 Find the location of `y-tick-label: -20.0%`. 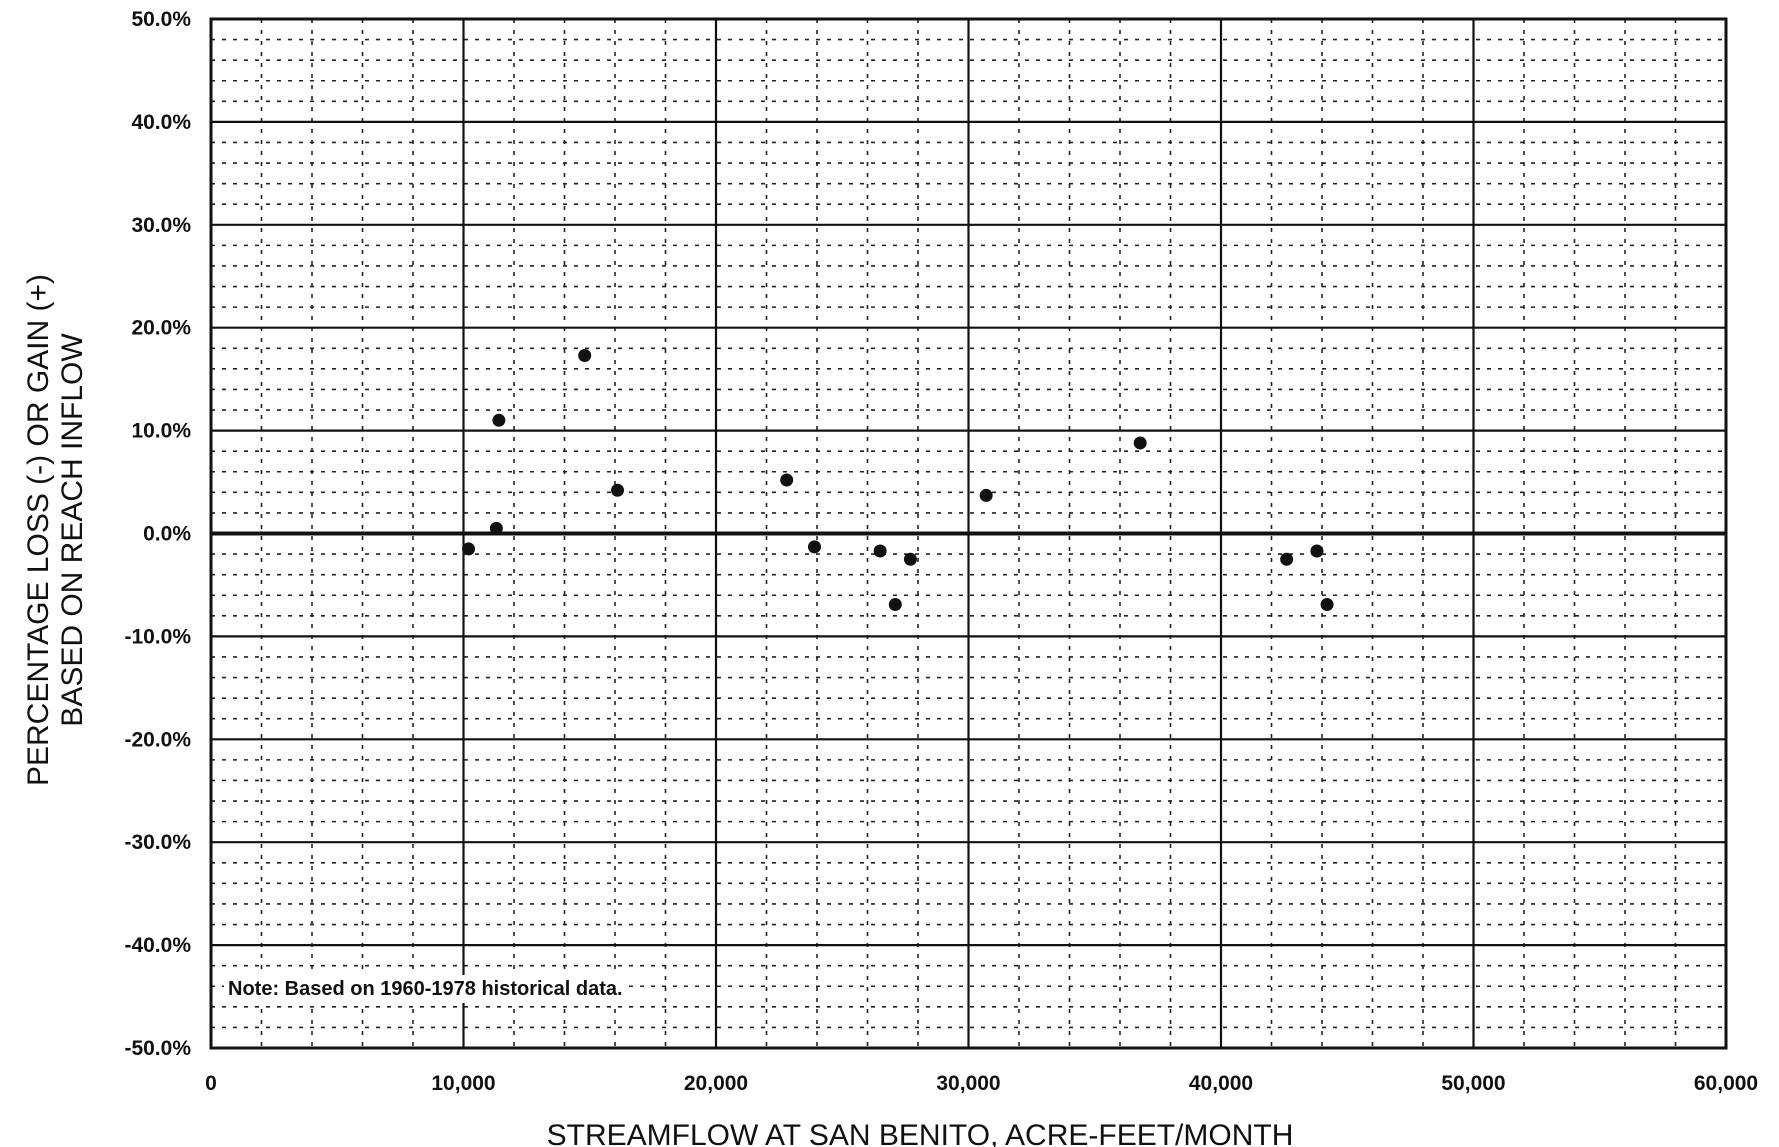

y-tick-label: -20.0% is located at coordinates (157, 739).